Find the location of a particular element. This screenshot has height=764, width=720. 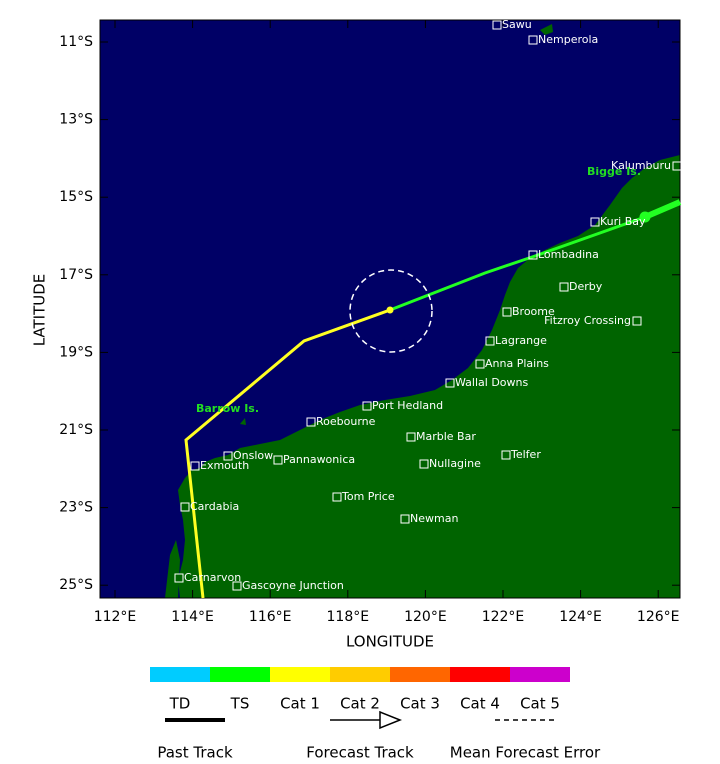

place-label: Wallal Downs is located at coordinates (491, 382).